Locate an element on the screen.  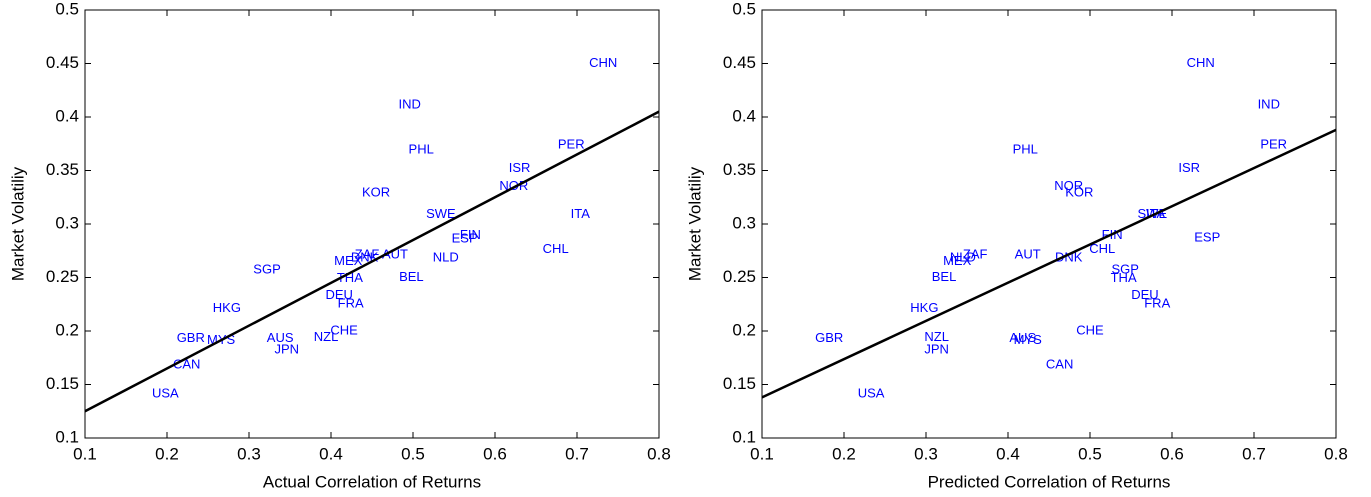
point-label: DNK is located at coordinates (1069, 257).